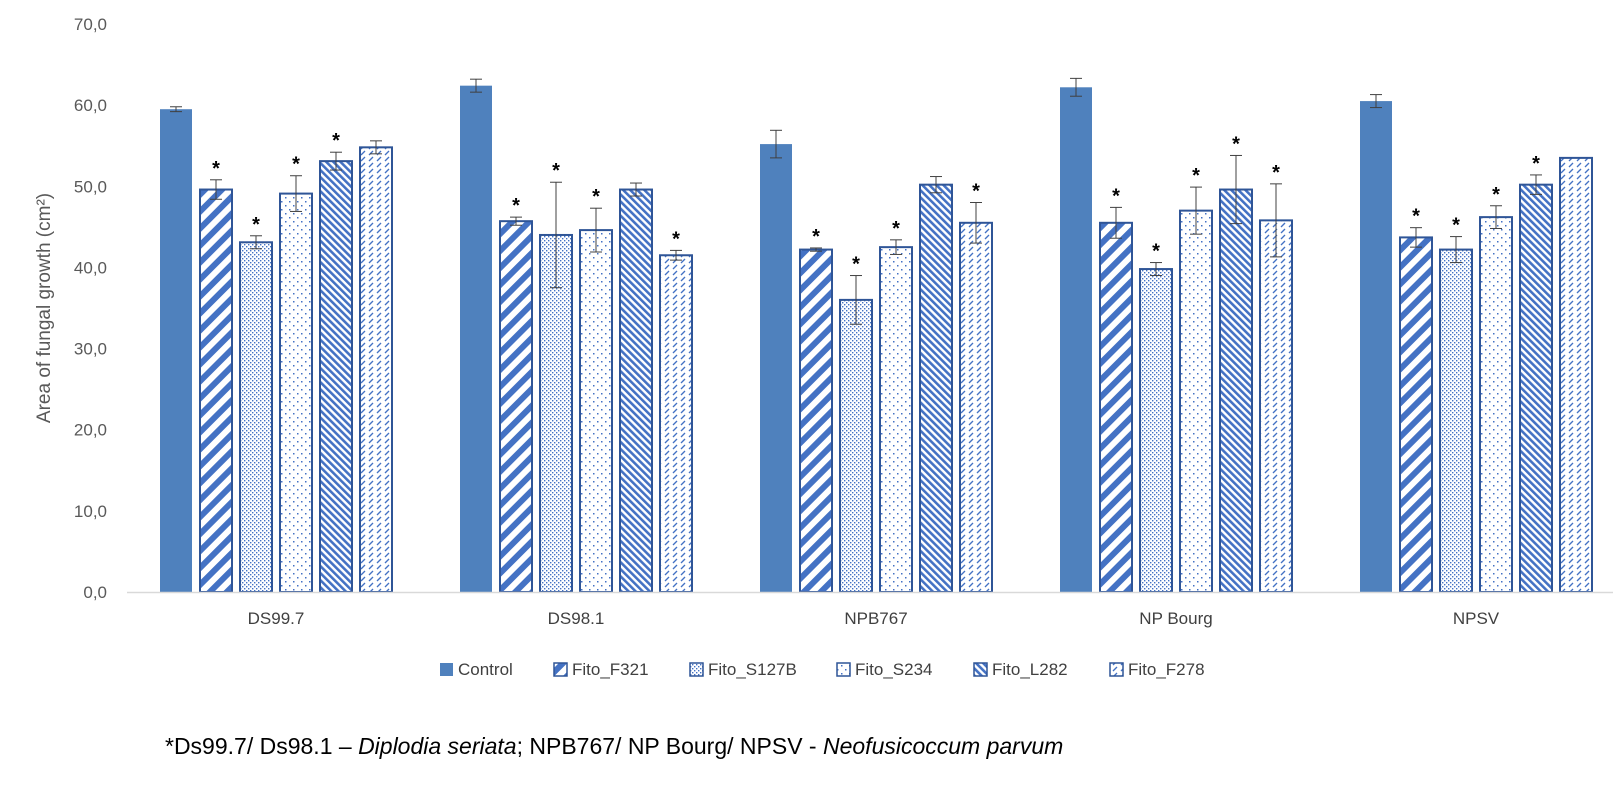 The width and height of the screenshot is (1613, 785). Describe the element at coordinates (437, 746) in the screenshot. I see `footnote-species-1: Diplodia seriata` at that location.